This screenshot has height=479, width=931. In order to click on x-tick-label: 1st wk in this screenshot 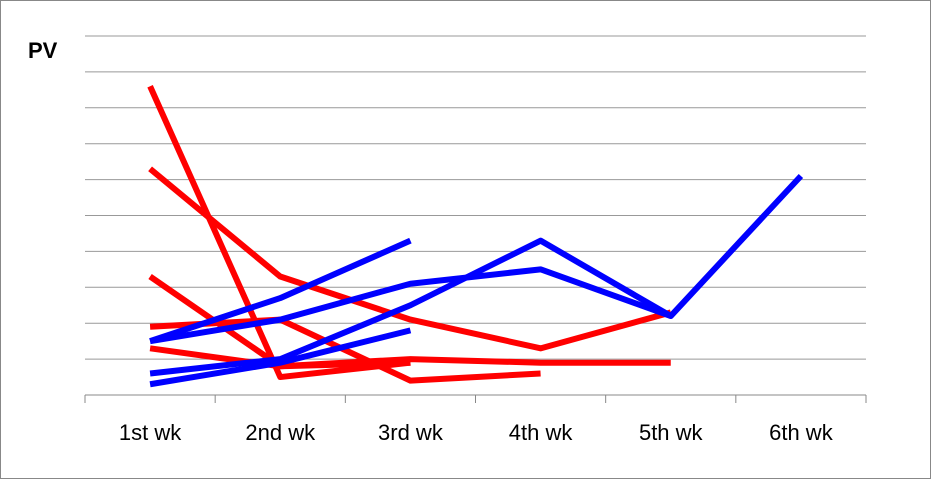, I will do `click(150, 432)`.